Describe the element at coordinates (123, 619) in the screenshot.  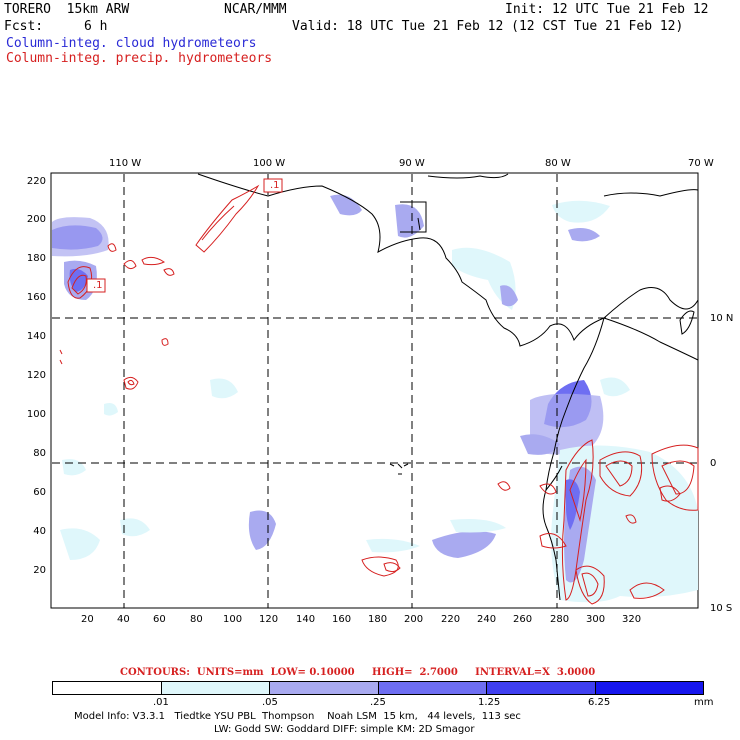
I see `x-tick: 40` at that location.